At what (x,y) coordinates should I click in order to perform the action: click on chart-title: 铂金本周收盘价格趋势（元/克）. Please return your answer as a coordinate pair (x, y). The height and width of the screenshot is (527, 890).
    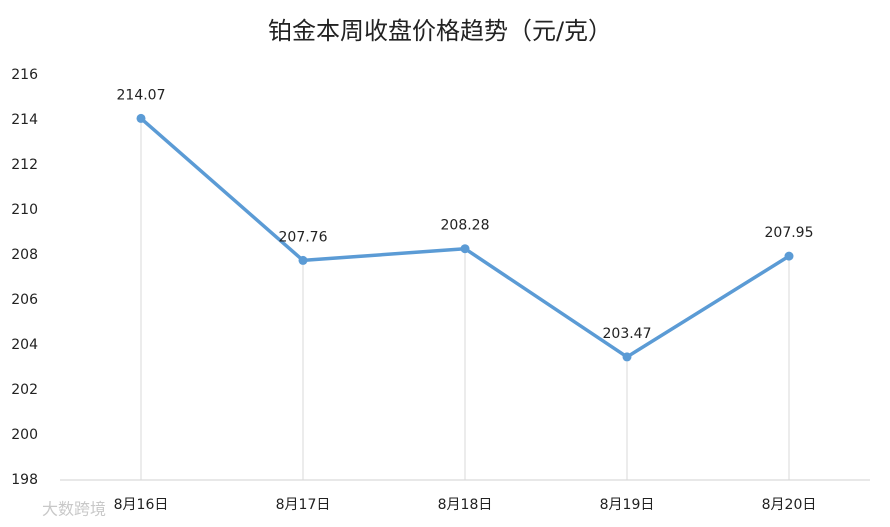
    Looking at the image, I should click on (440, 31).